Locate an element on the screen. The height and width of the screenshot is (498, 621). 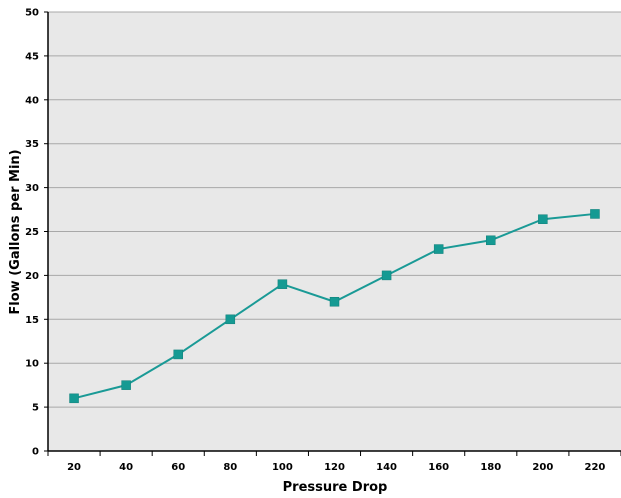
y-tick-label: 30 is located at coordinates (32, 188).